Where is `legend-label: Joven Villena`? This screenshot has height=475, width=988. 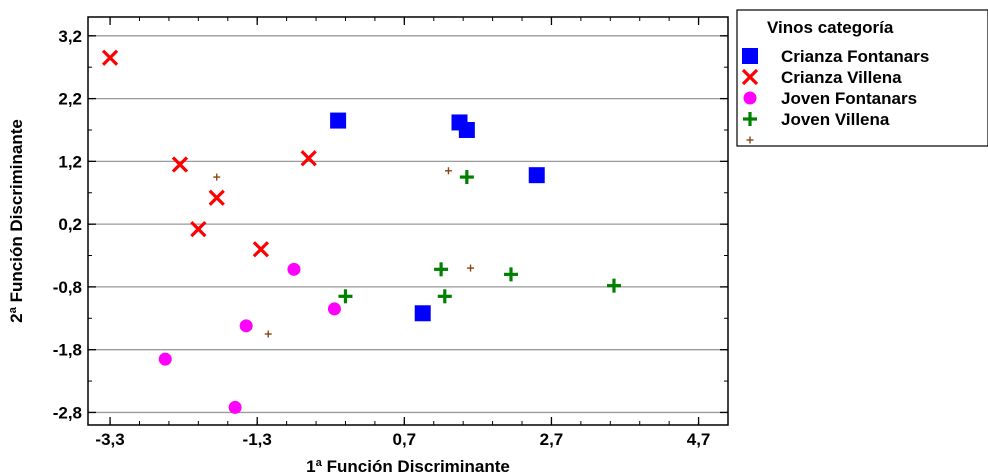
legend-label: Joven Villena is located at coordinates (835, 119).